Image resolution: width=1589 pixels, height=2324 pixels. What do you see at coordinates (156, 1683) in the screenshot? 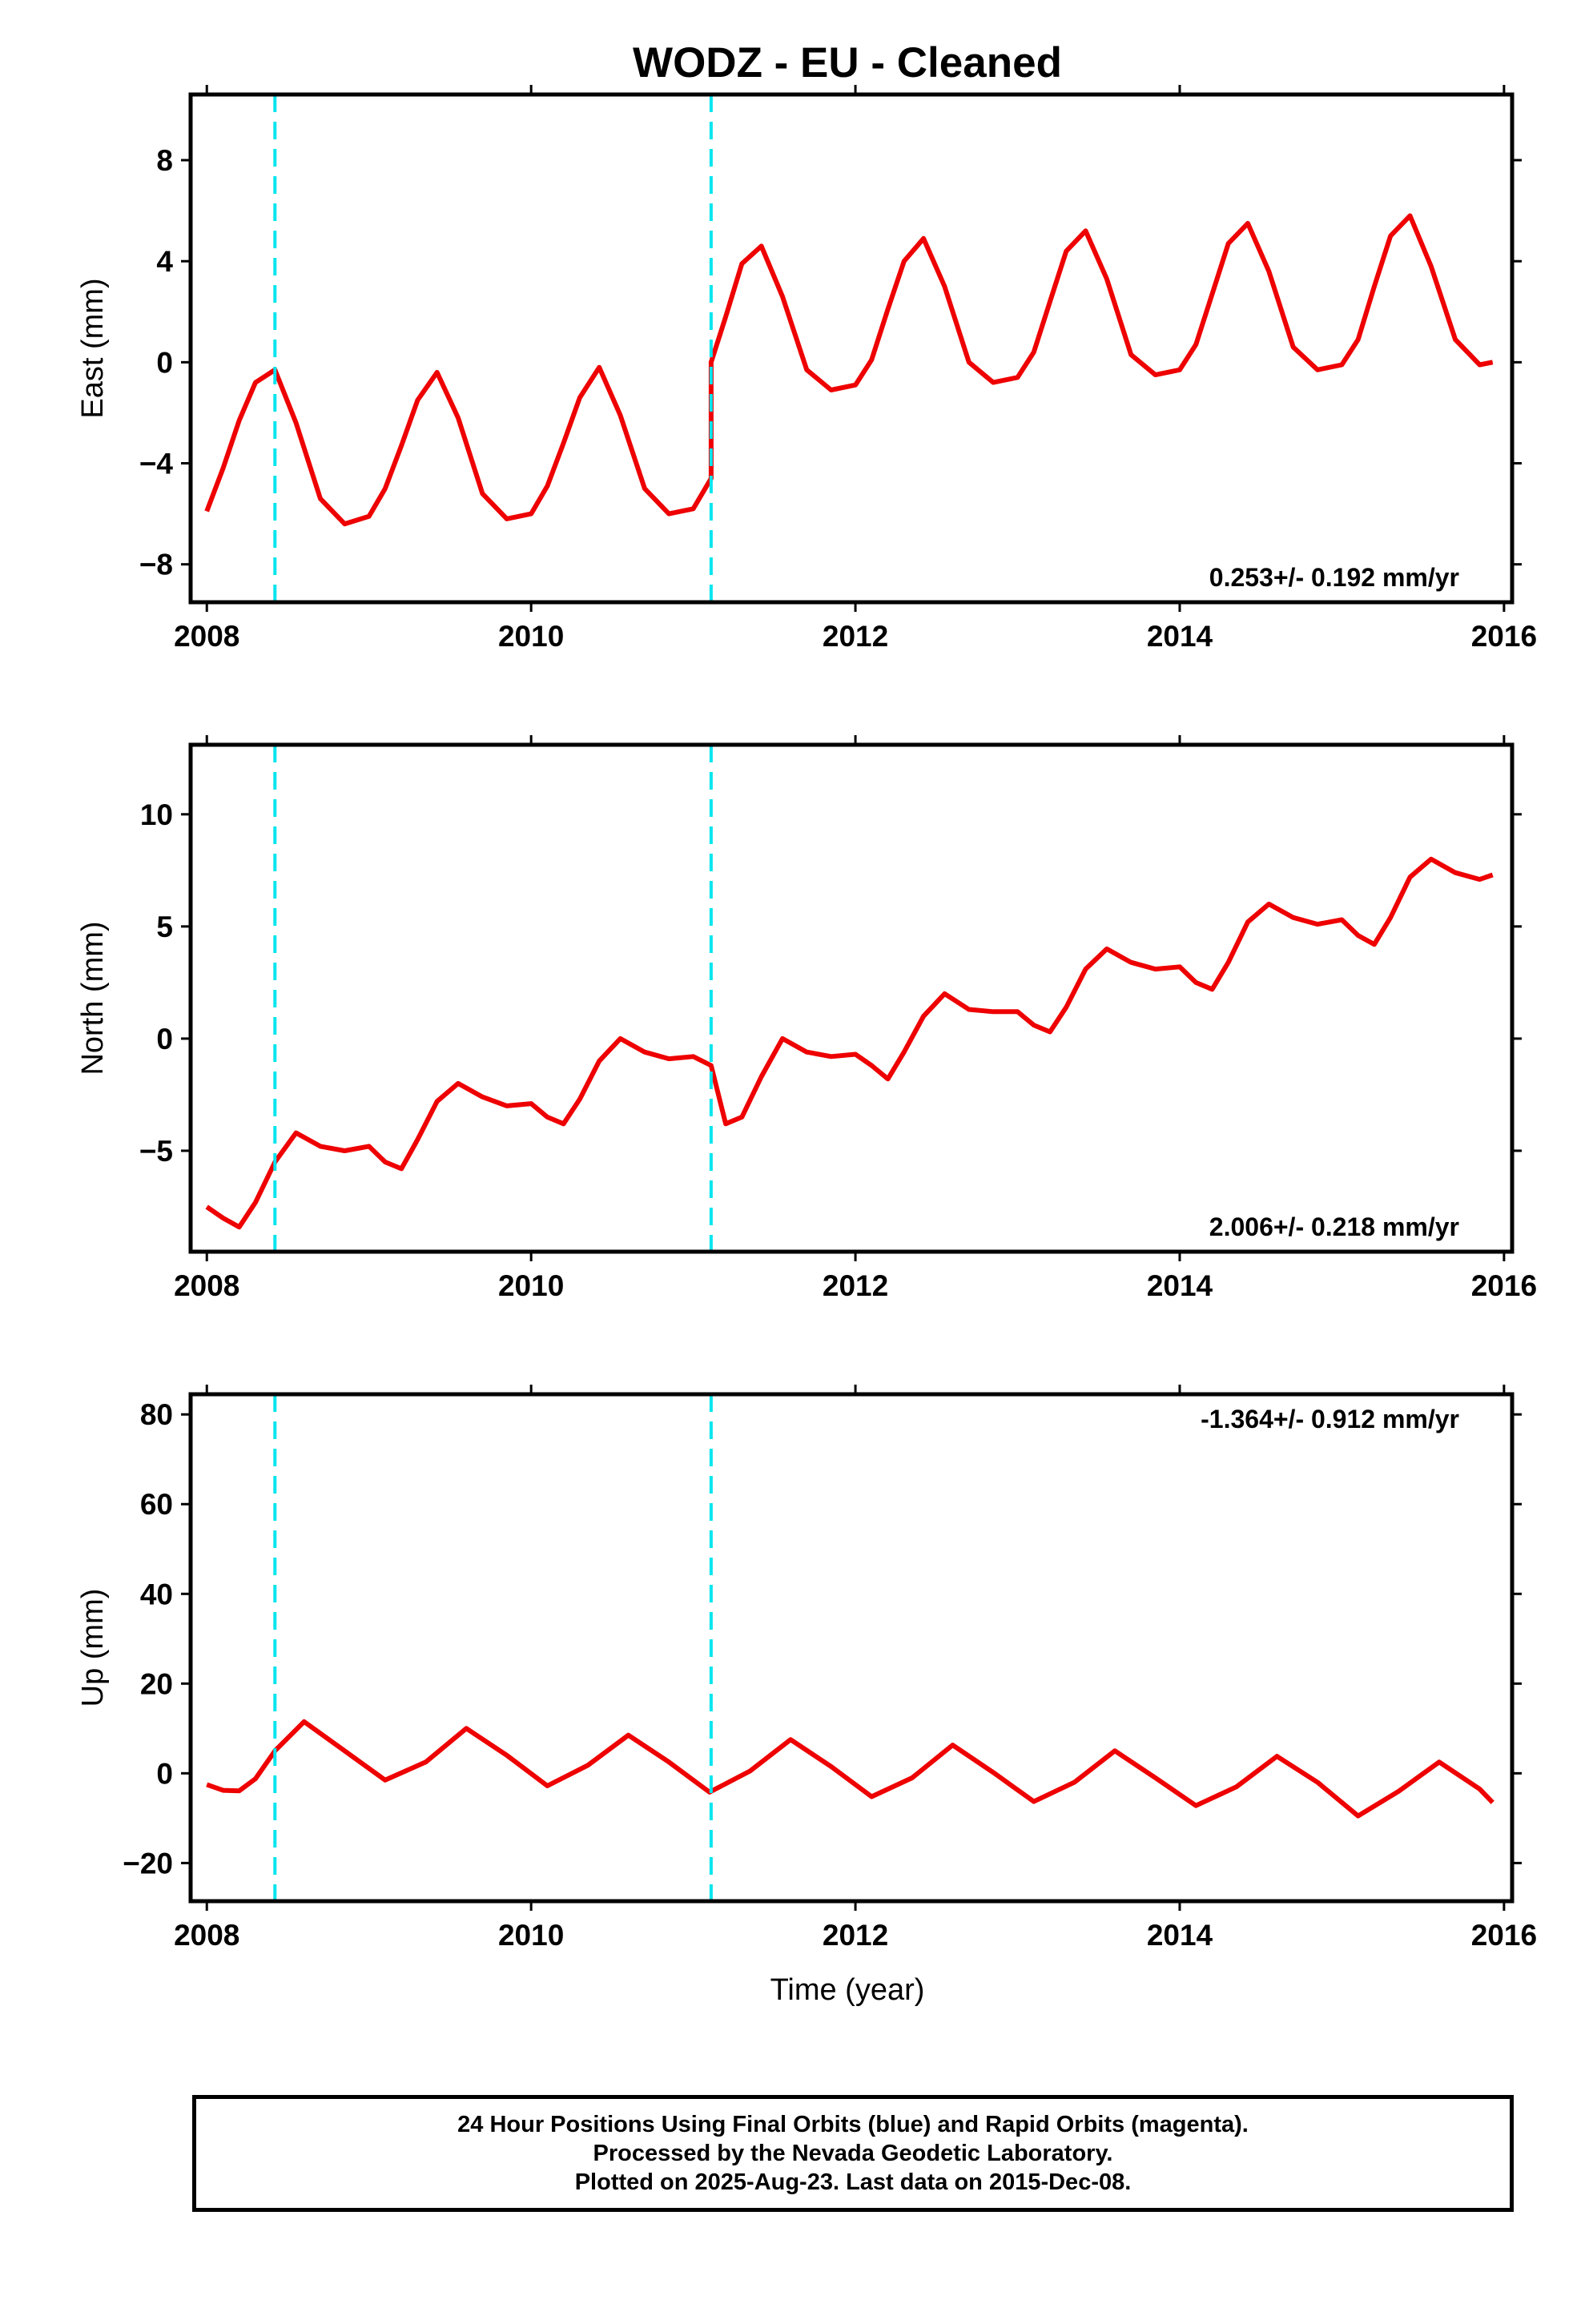
I see `up-y-tick-label: 20` at bounding box center [156, 1683].